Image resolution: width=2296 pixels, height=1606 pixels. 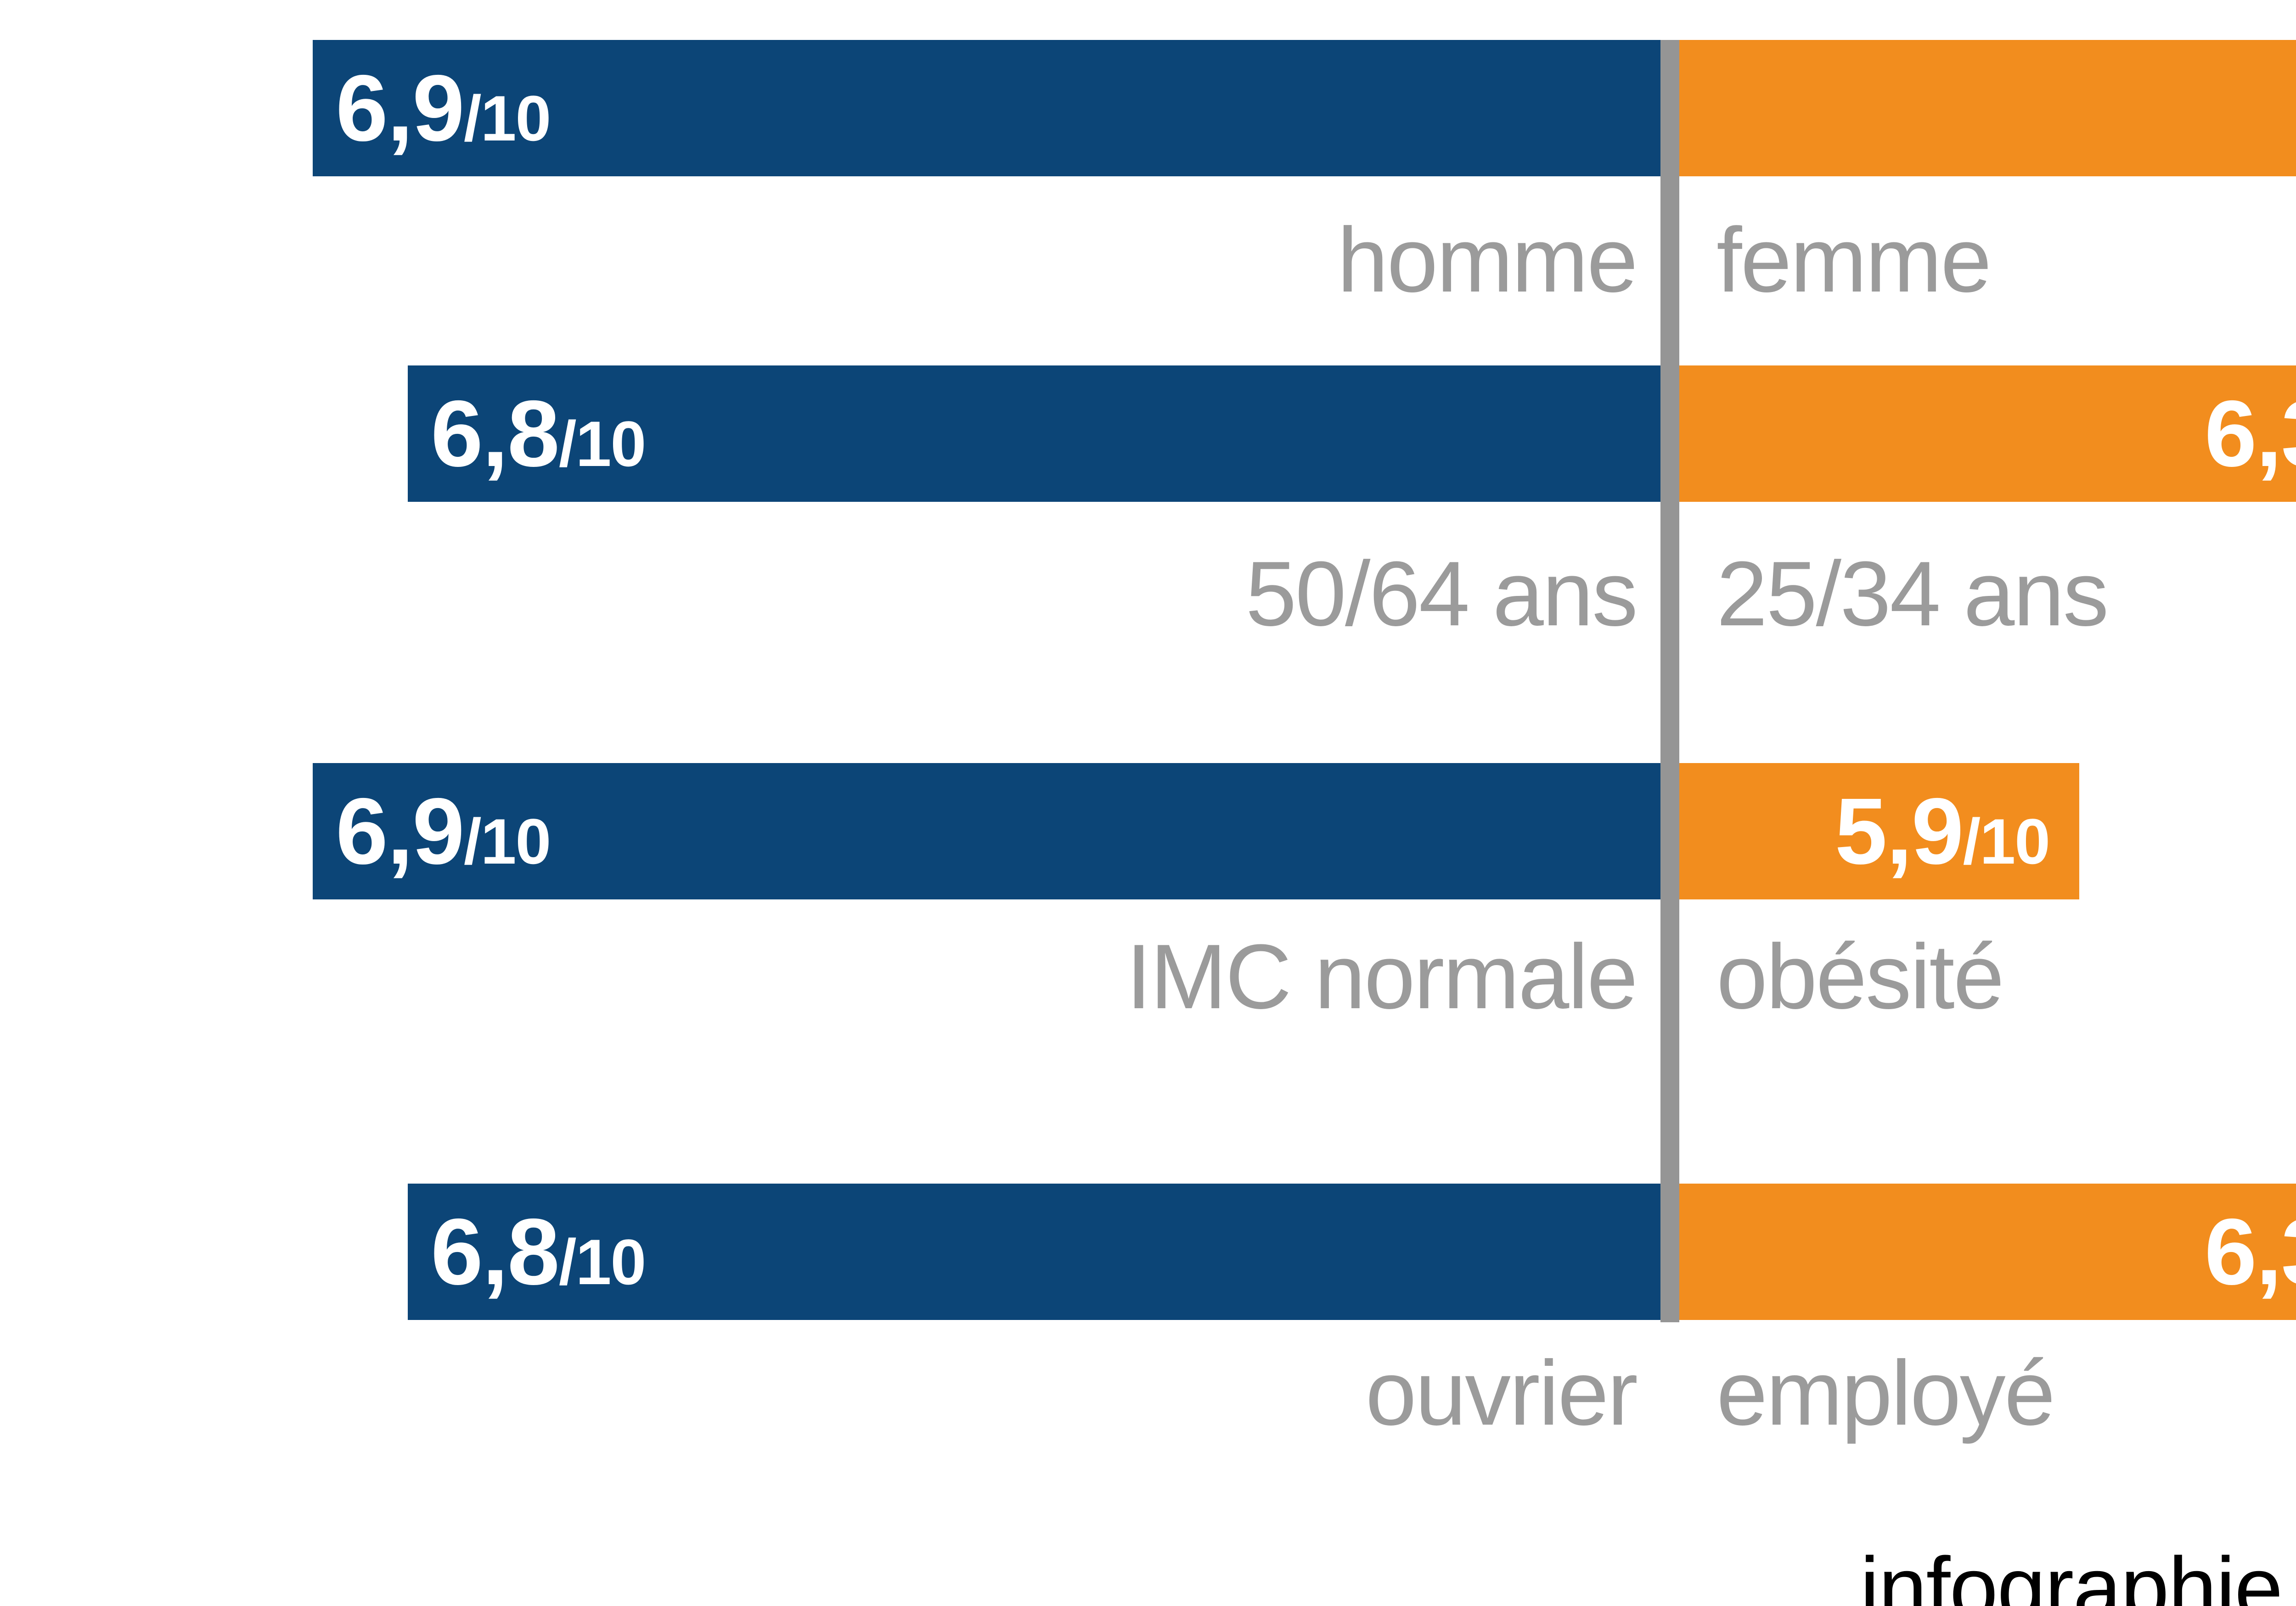 I want to click on label-row4-right: employé, so click(x=1885, y=1393).